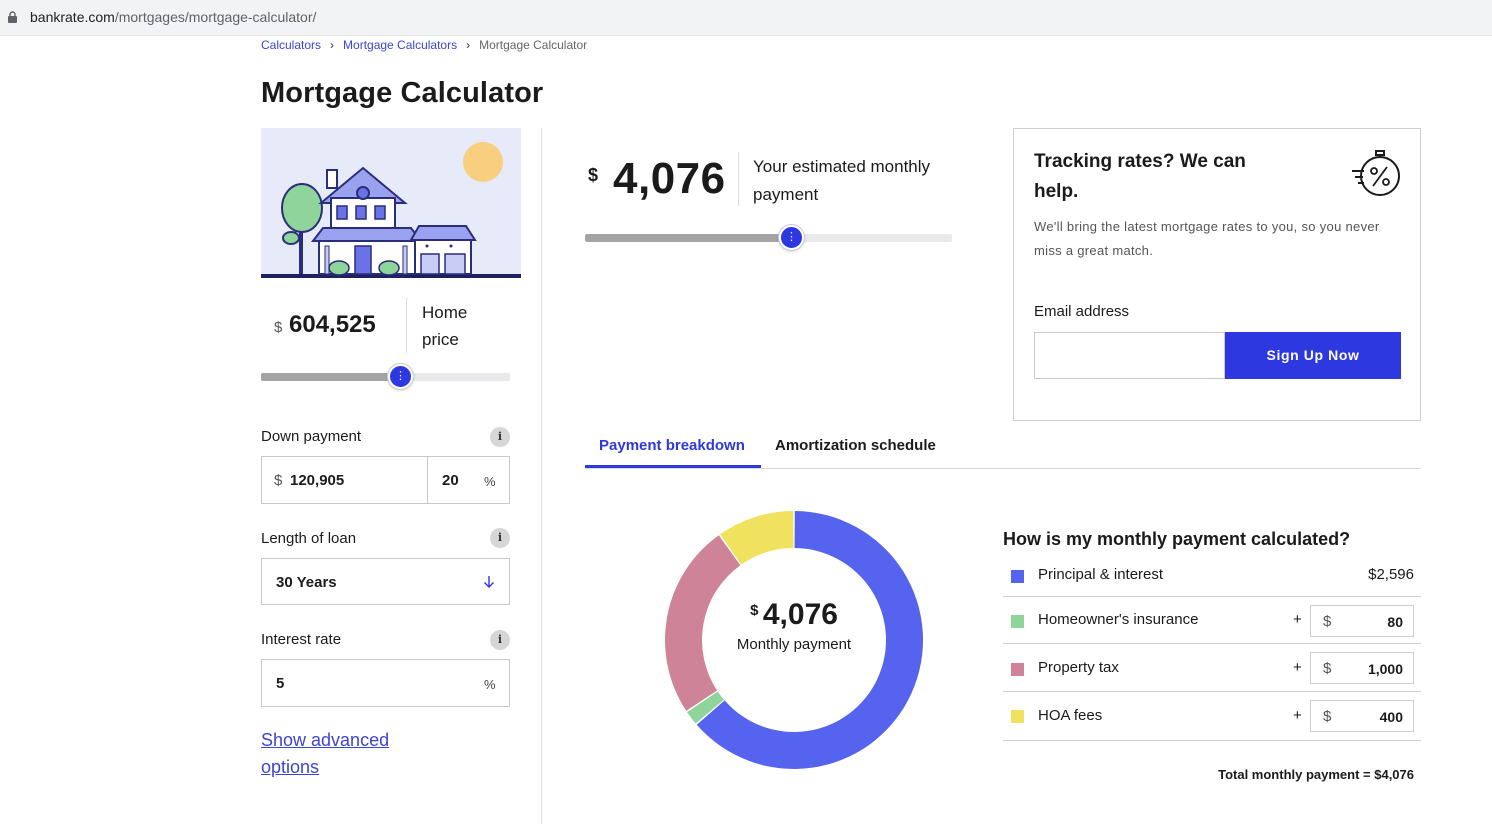 This screenshot has height=824, width=1492. I want to click on tab-payment-breakdown: Payment breakdown, so click(672, 445).